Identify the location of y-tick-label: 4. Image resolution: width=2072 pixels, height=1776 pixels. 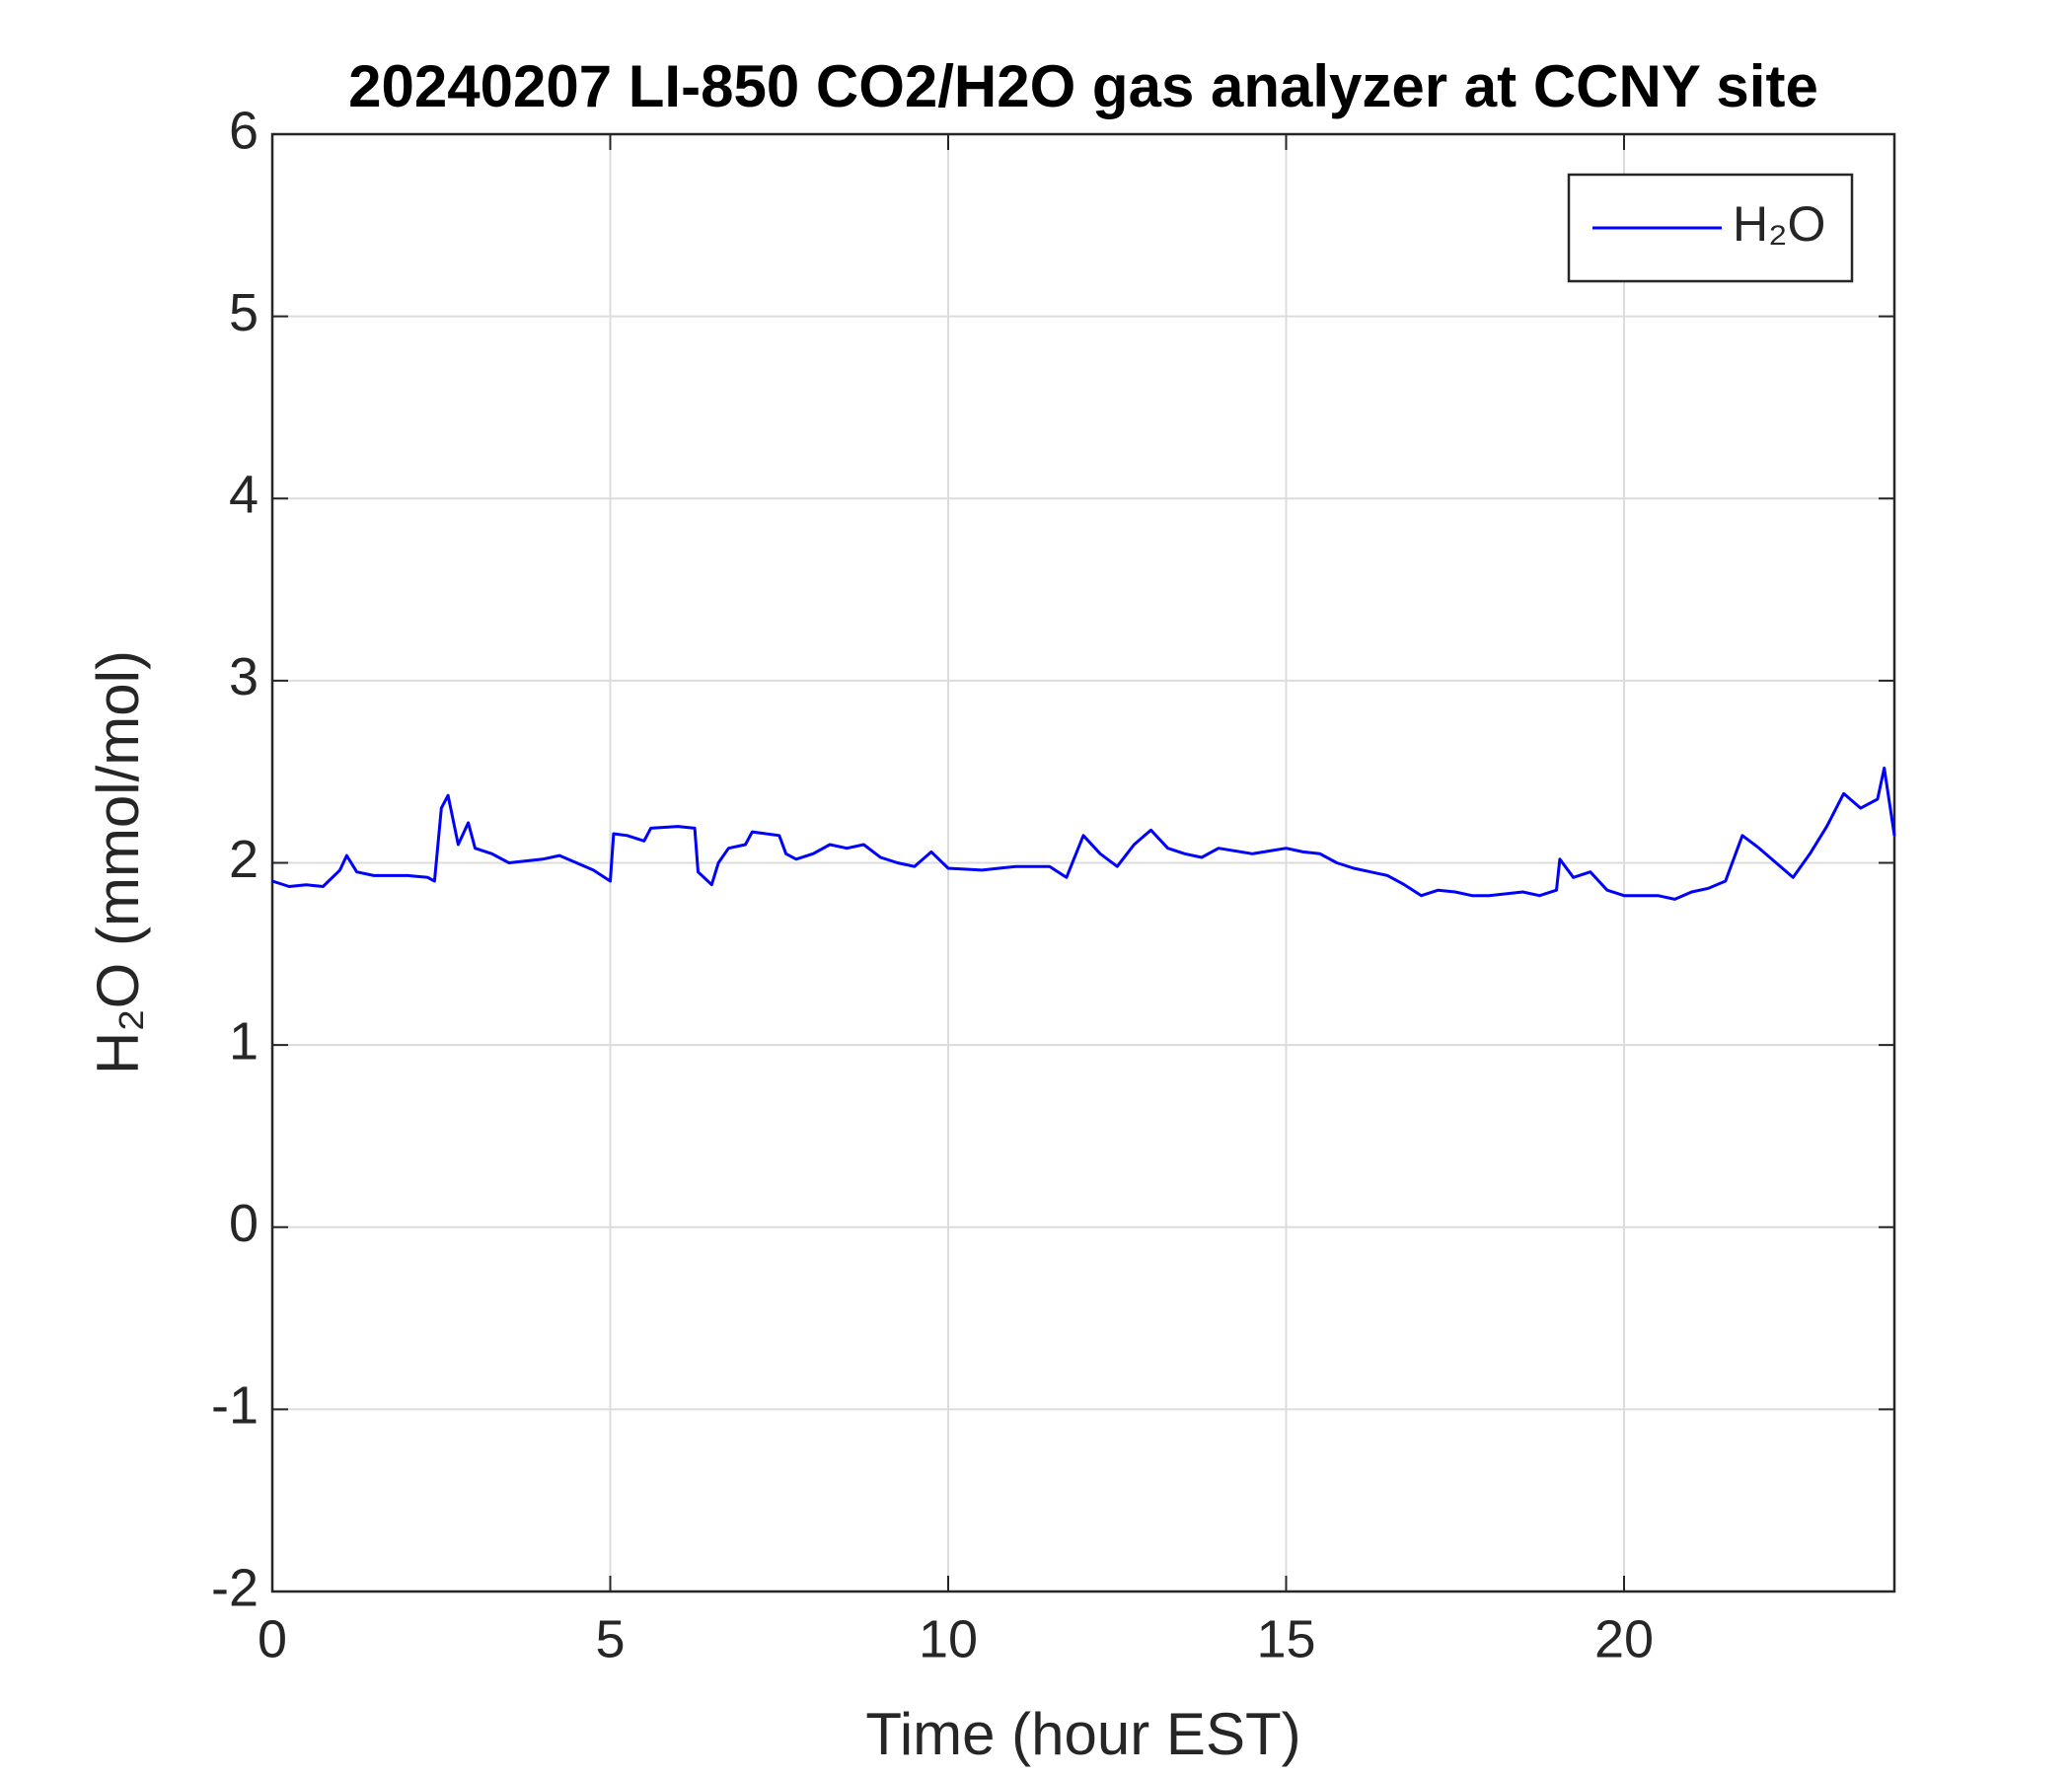
(244, 496).